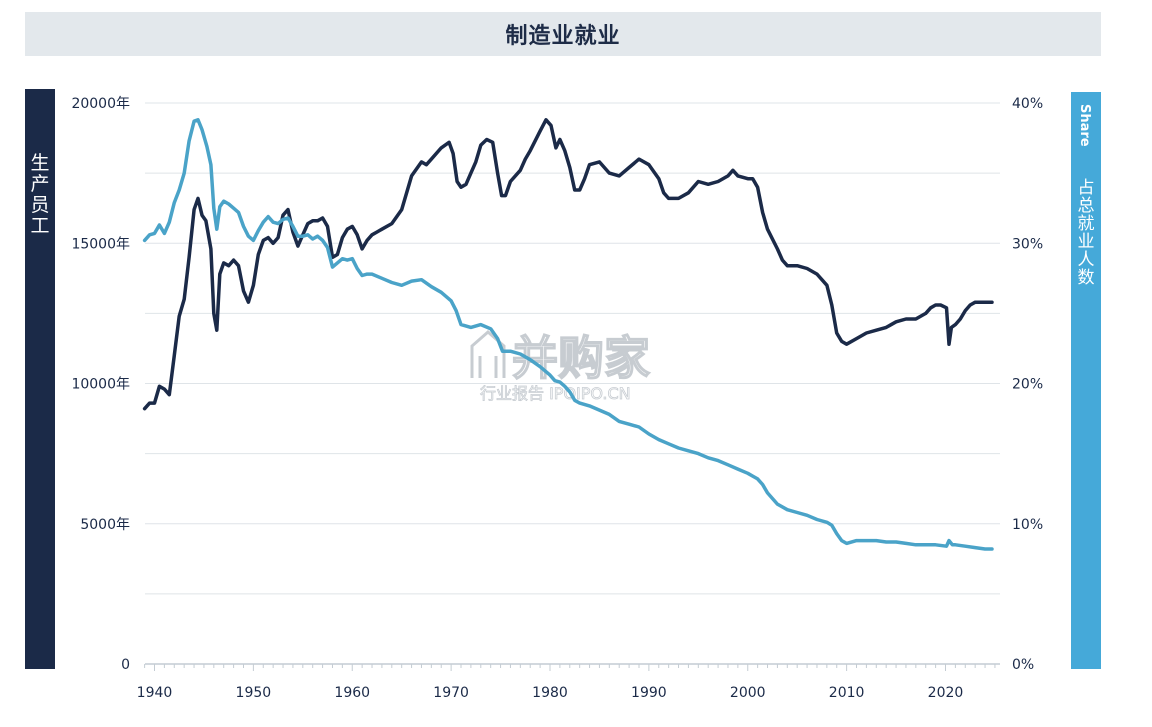  Describe the element at coordinates (352, 693) in the screenshot. I see `x-tick-label: 1960` at that location.